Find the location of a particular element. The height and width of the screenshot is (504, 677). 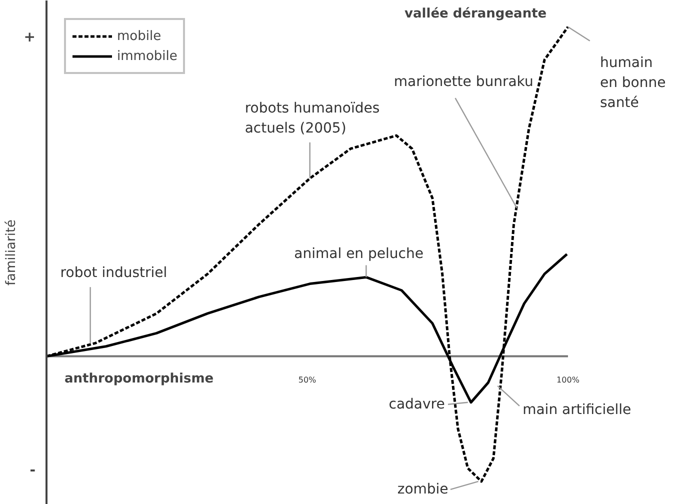

y-axis-title: familiarité is located at coordinates (11, 252).